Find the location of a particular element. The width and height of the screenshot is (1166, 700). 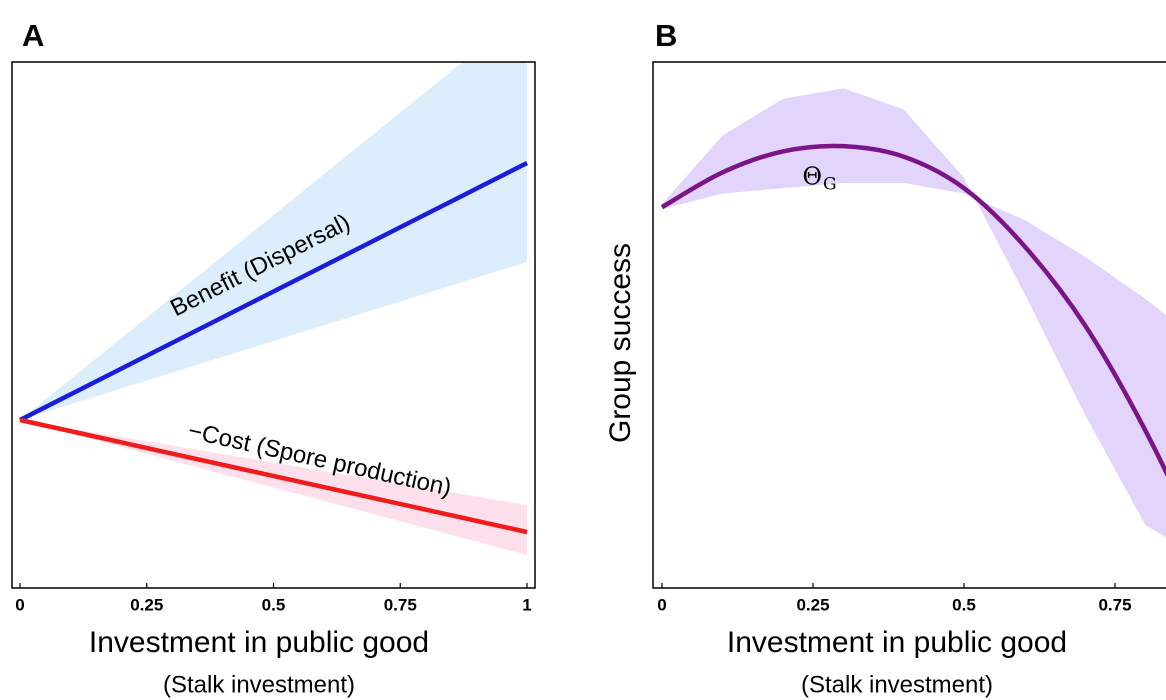

series-line is located at coordinates (273, 476).